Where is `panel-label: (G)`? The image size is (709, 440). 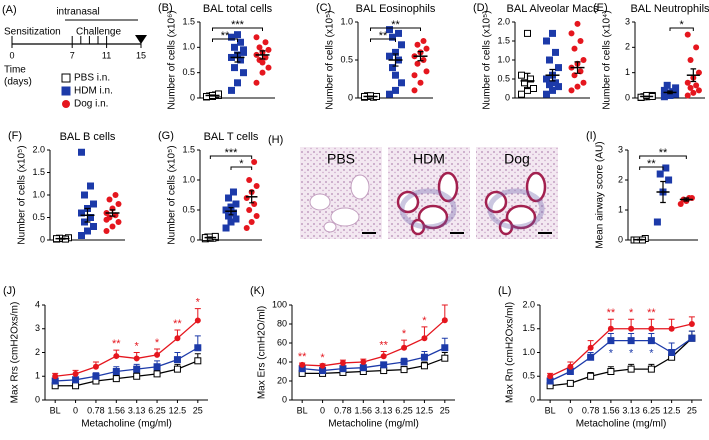
panel-label: (G) is located at coordinates (166, 136).